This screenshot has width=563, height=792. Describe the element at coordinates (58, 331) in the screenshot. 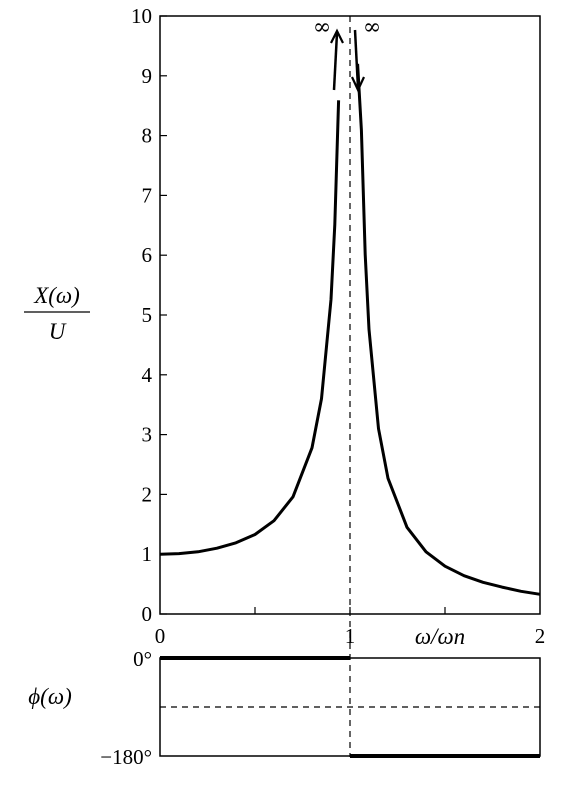

I see `y-label-denominator: U` at that location.